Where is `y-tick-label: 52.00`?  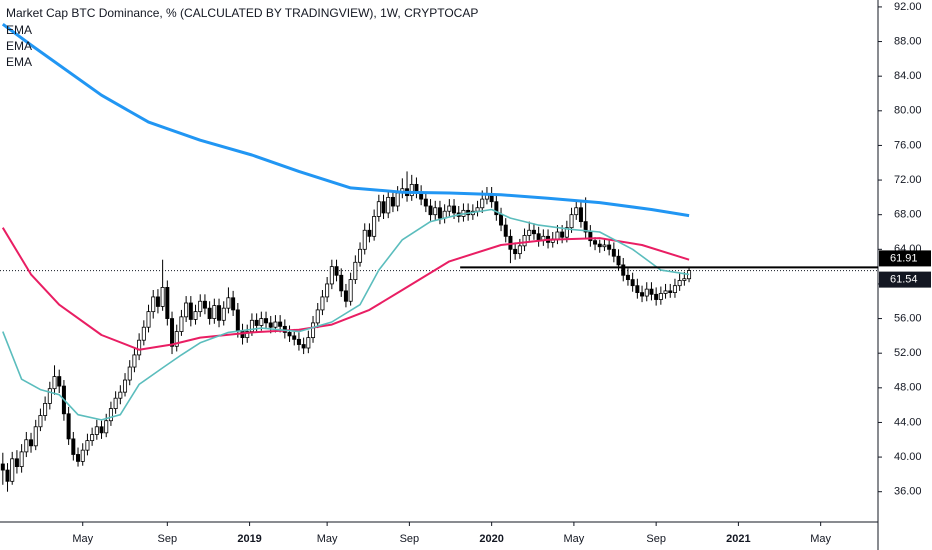 y-tick-label: 52.00 is located at coordinates (908, 353).